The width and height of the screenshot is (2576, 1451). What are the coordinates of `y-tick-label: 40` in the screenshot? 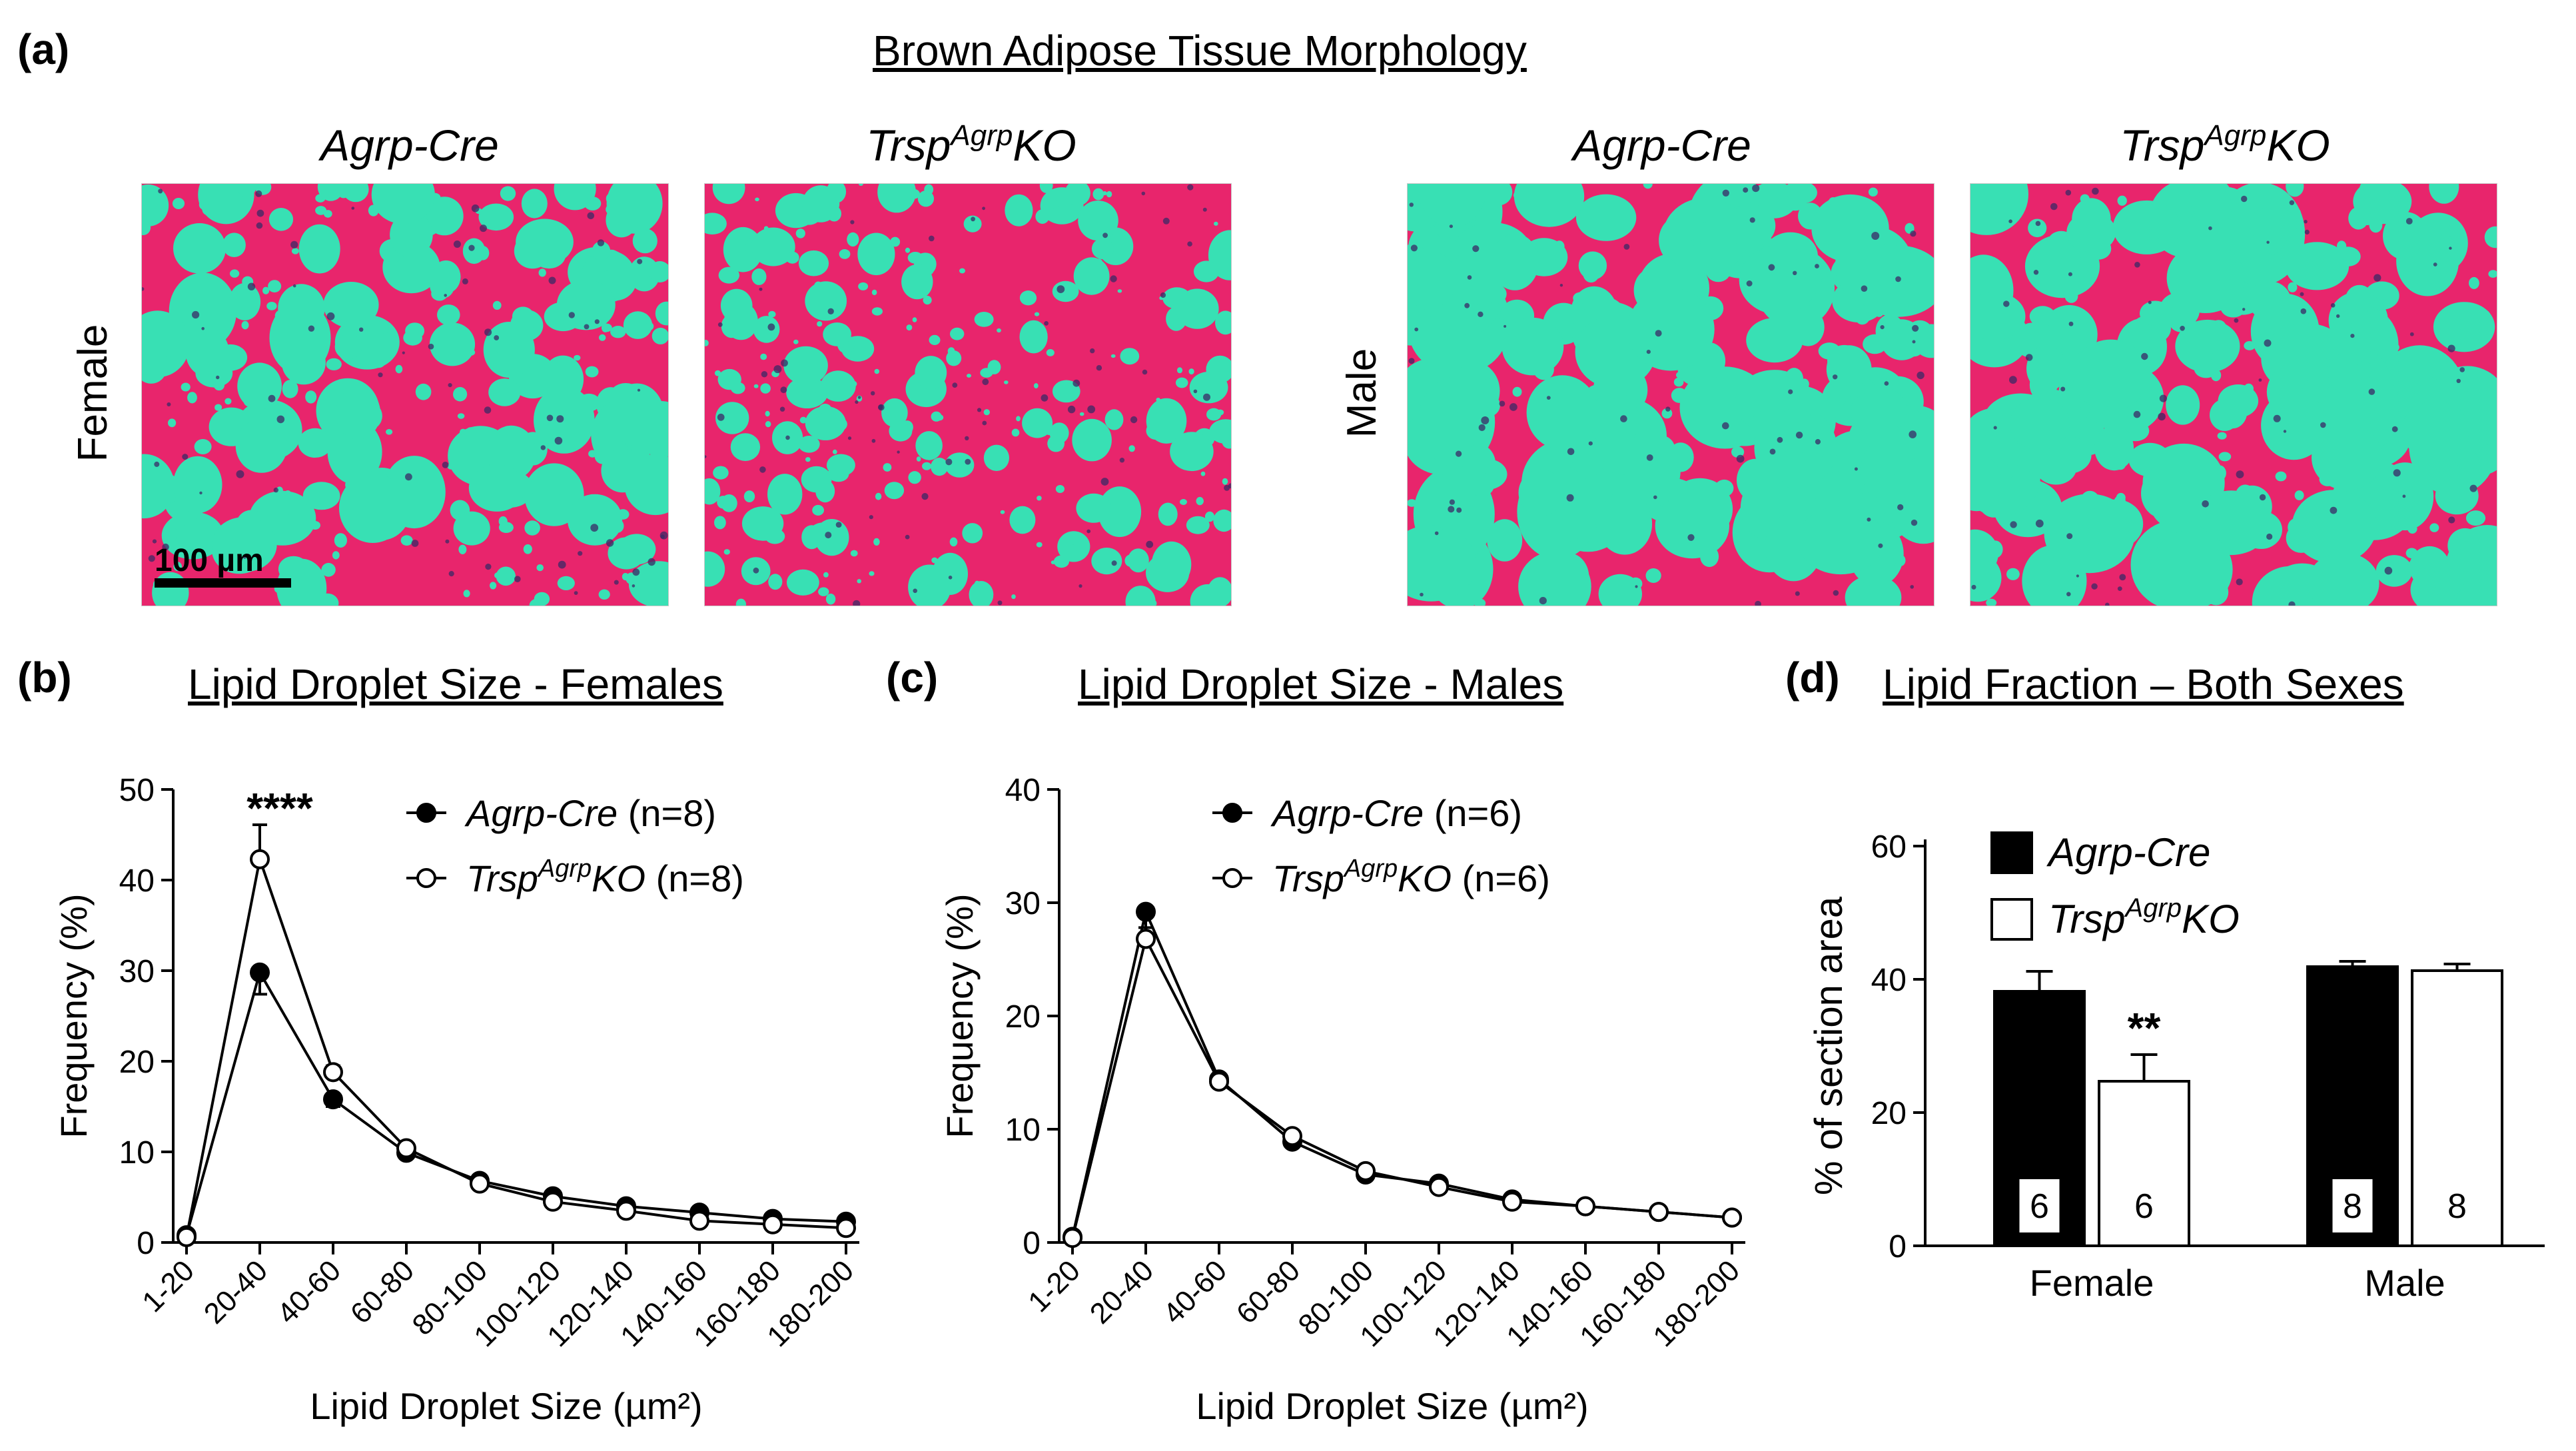 It's located at (137, 881).